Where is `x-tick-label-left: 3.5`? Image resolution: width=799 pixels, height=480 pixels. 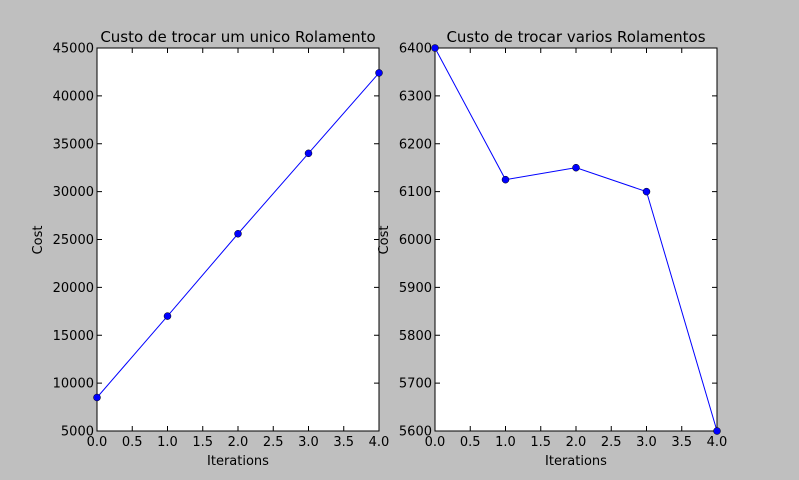 x-tick-label-left: 3.5 is located at coordinates (343, 442).